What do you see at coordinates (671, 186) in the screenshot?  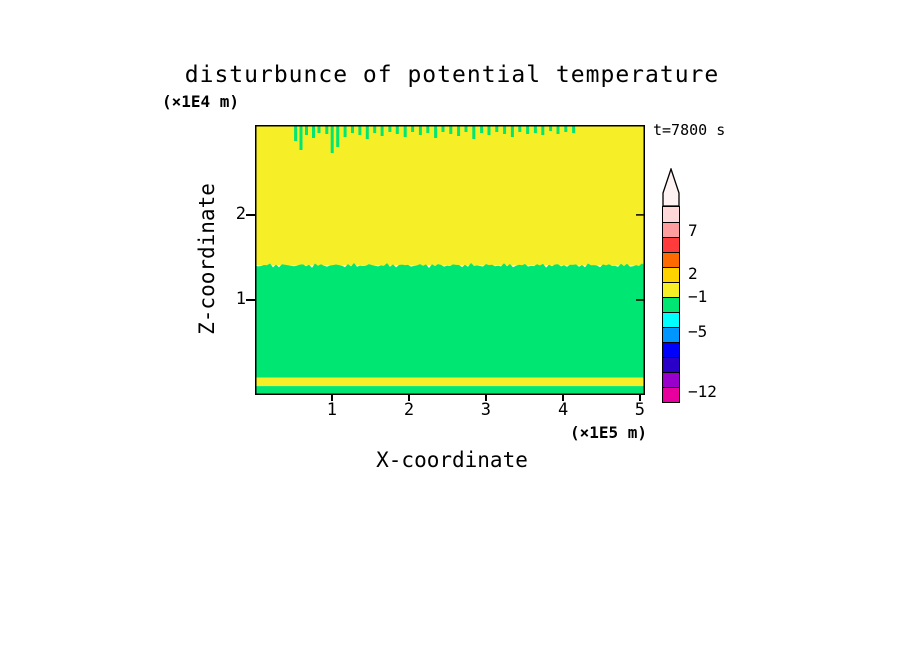 I see `colorbar-arrow-icon` at bounding box center [671, 186].